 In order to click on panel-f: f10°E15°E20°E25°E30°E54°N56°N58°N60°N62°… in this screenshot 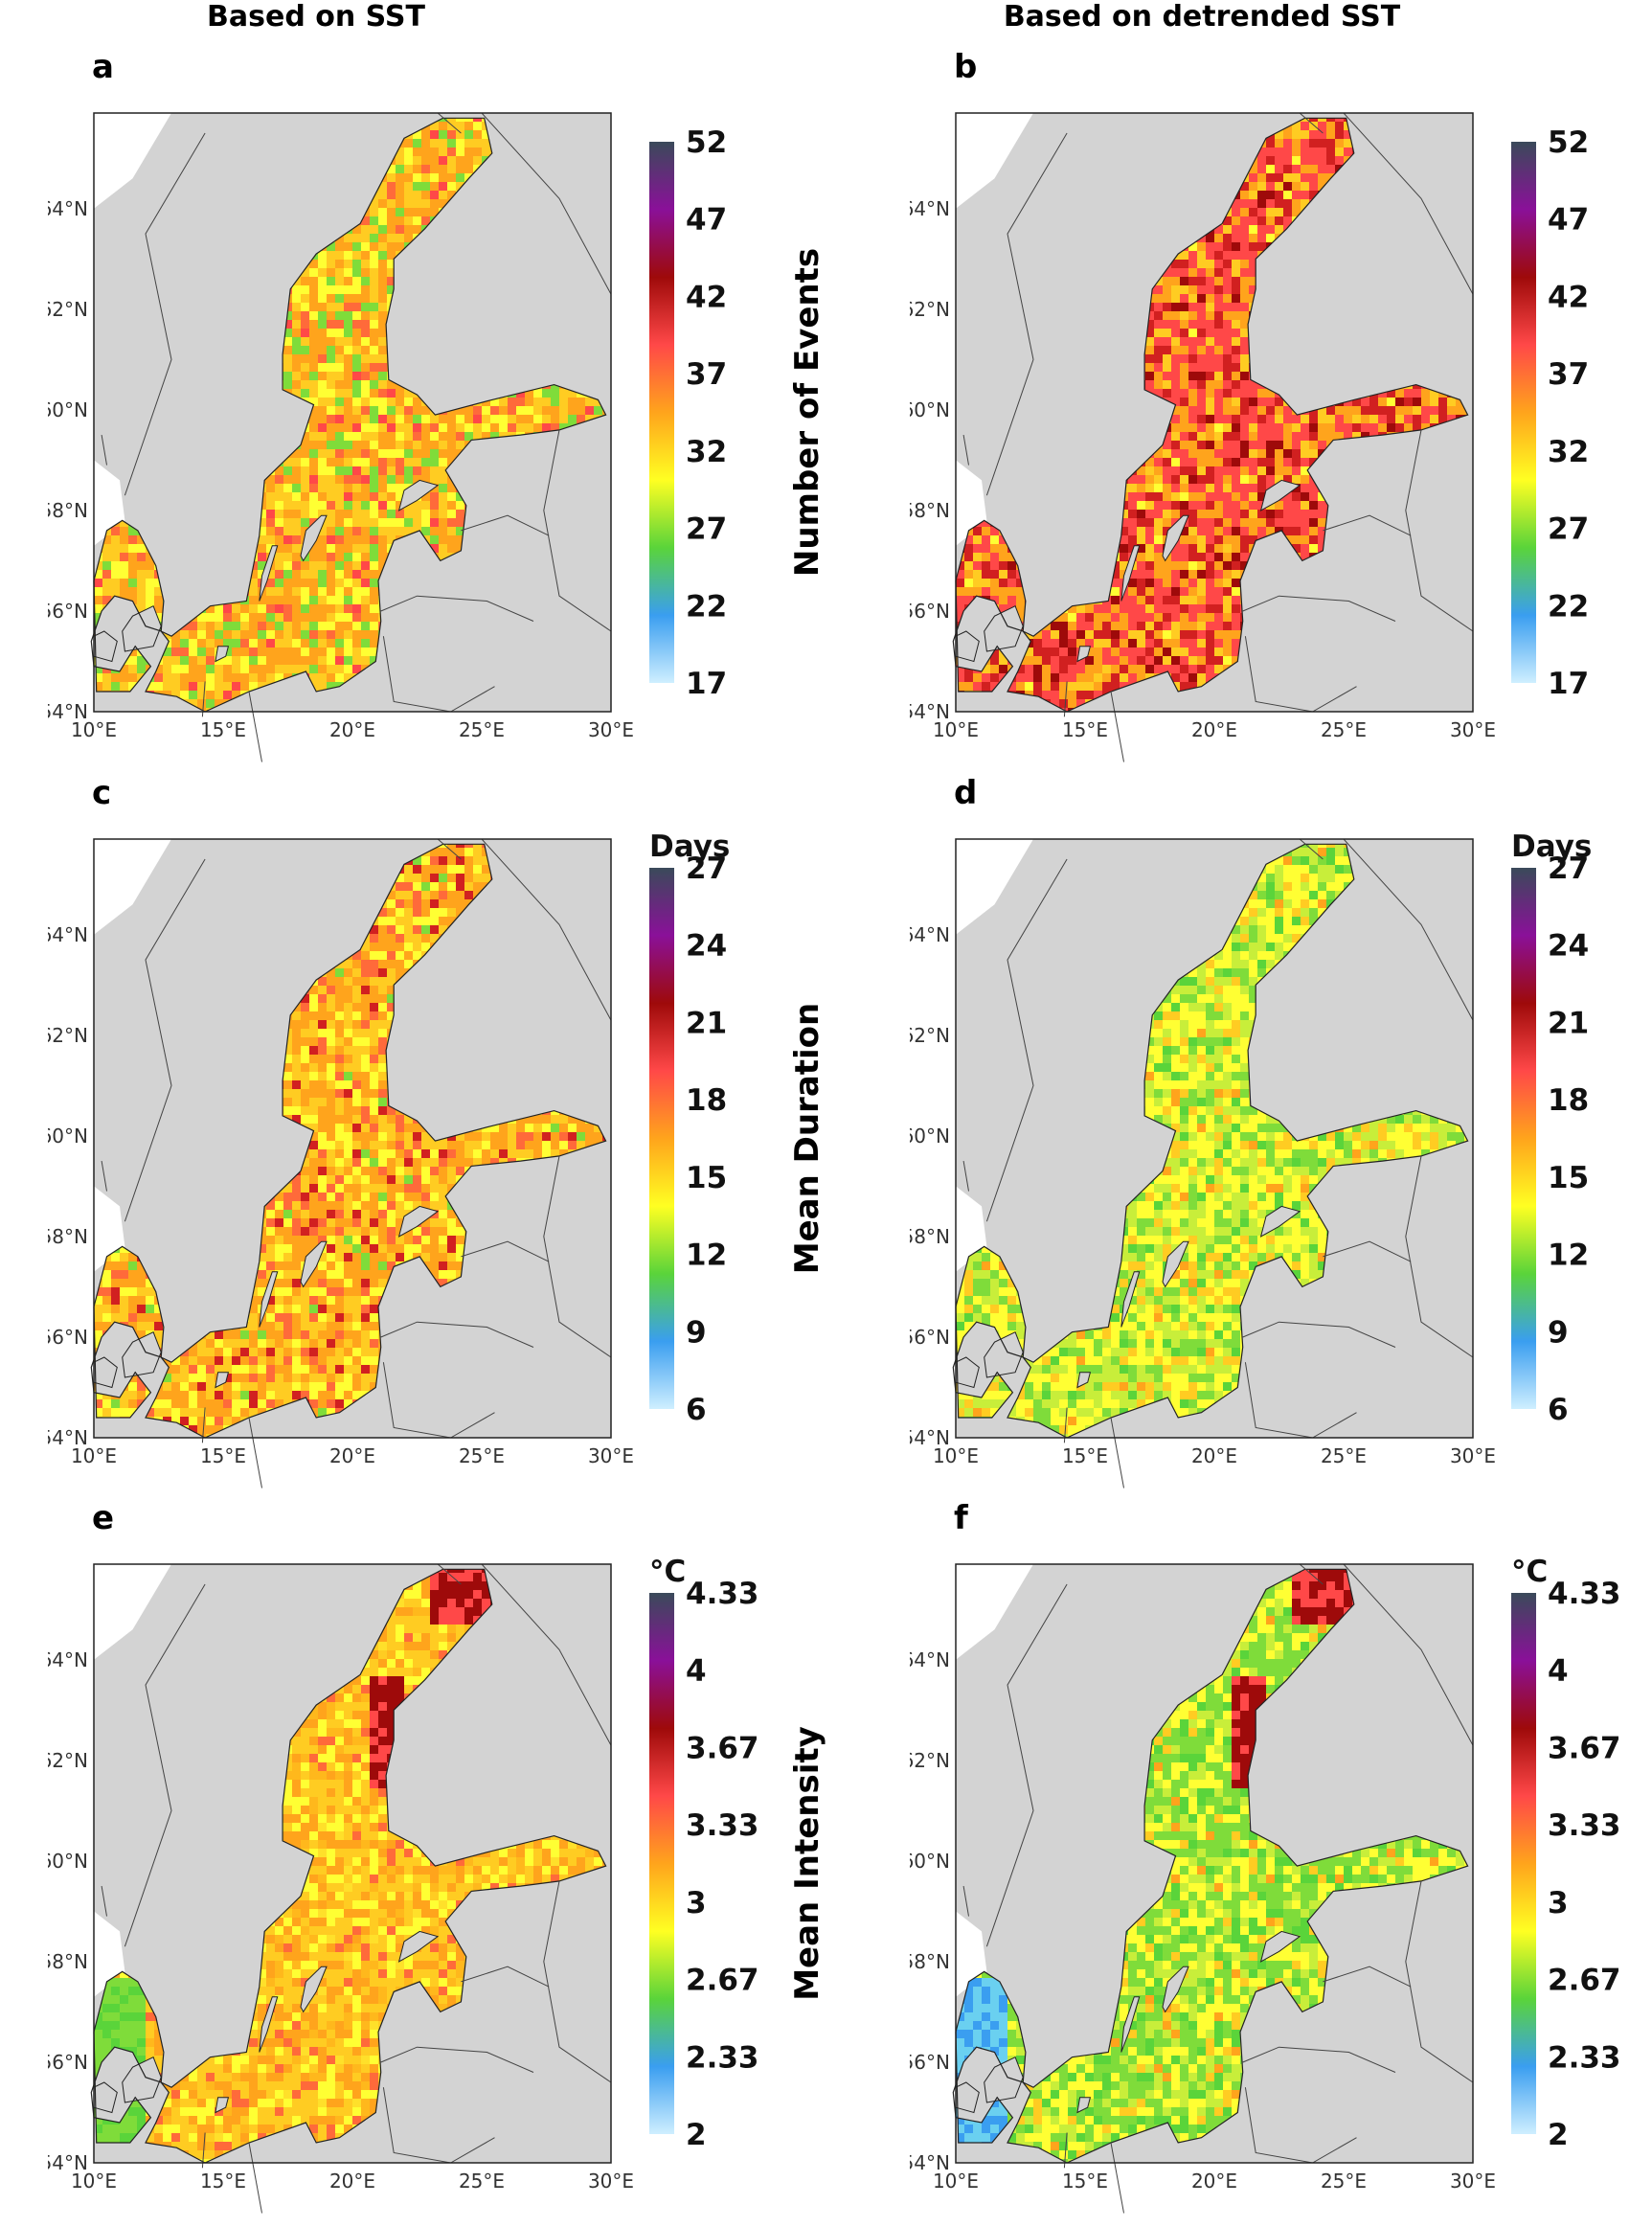, I will do `click(1281, 1863)`.